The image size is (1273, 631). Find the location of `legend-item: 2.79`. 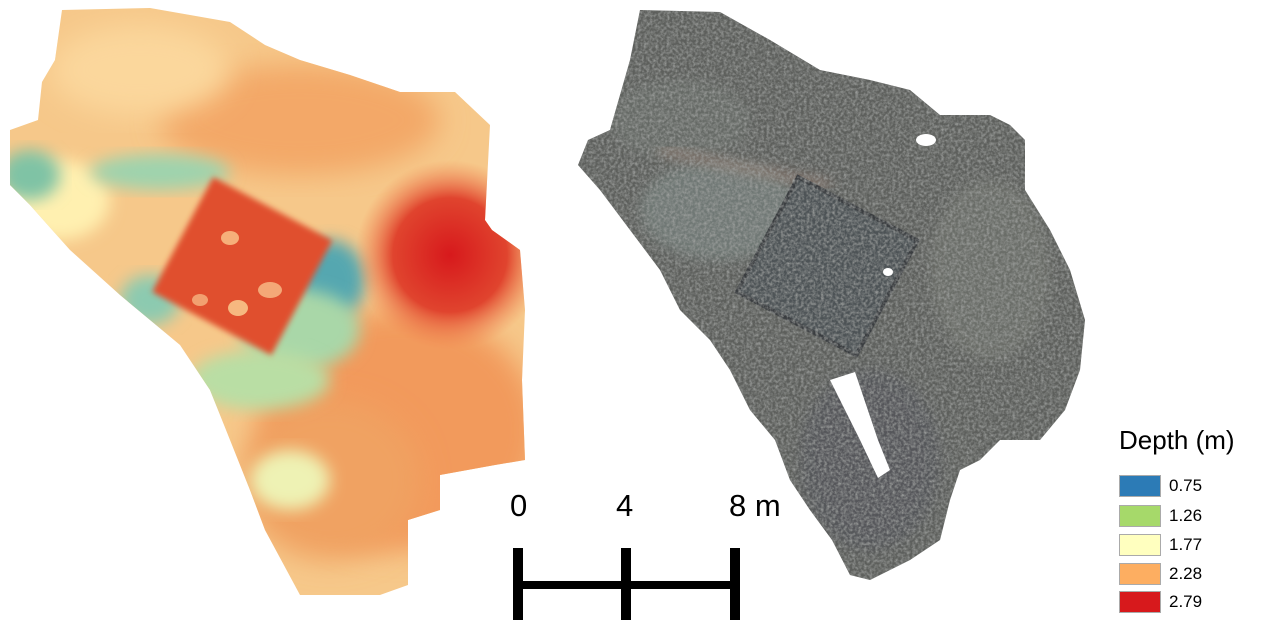

legend-item: 2.79 is located at coordinates (1194, 603).